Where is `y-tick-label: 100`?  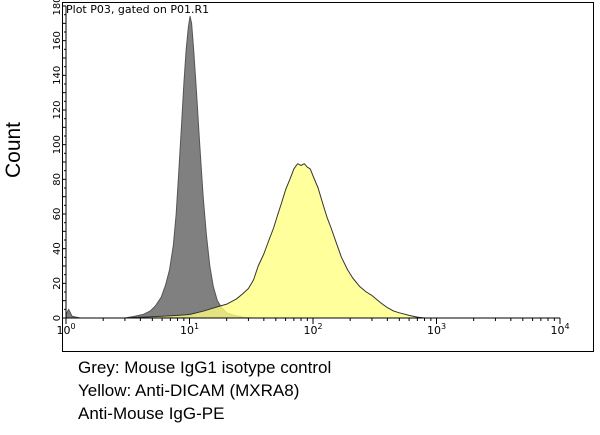 y-tick-label: 100 is located at coordinates (57, 144).